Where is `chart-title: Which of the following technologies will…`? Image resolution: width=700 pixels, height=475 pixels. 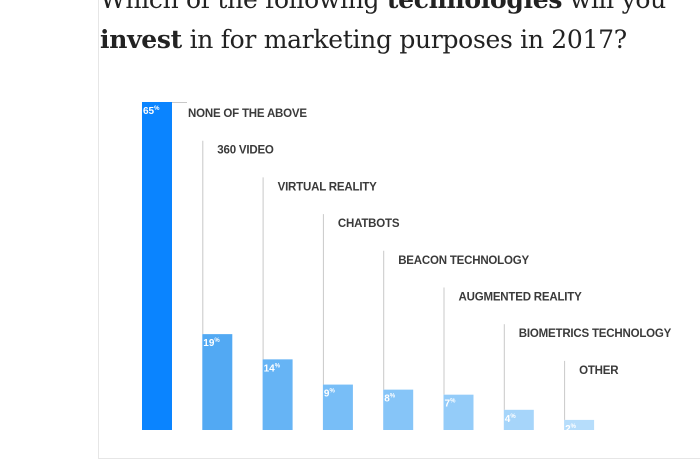 chart-title: Which of the following technologies will… is located at coordinates (400, 30).